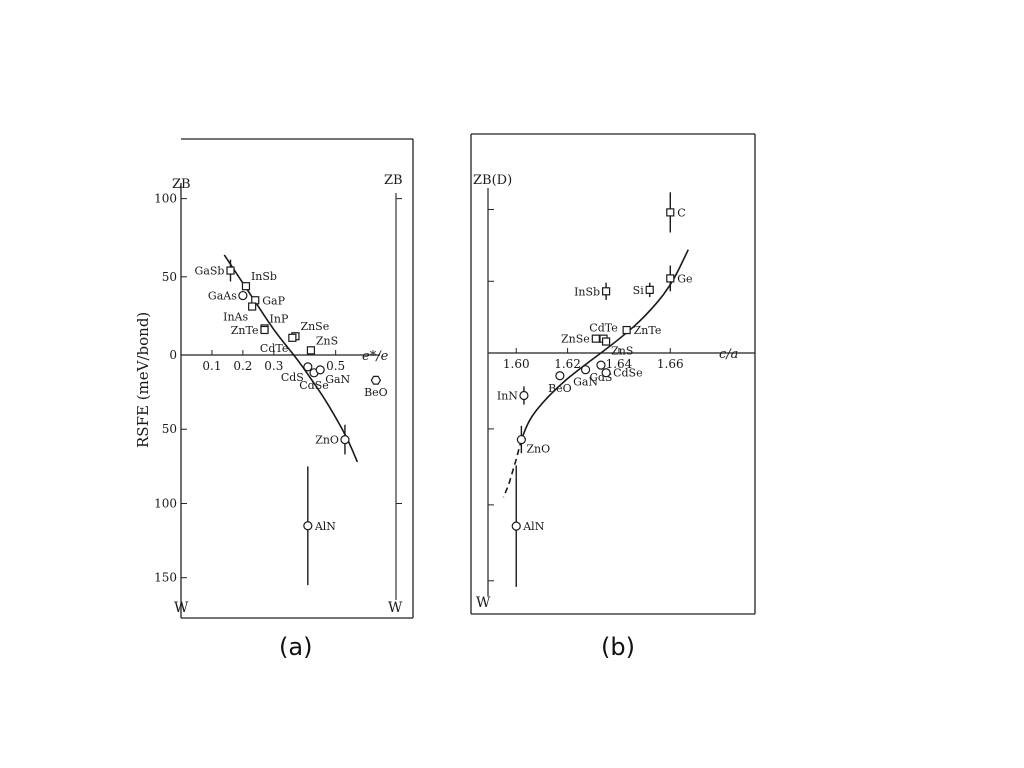  I want to click on panel-a-point-aln-marker, so click(308, 526).